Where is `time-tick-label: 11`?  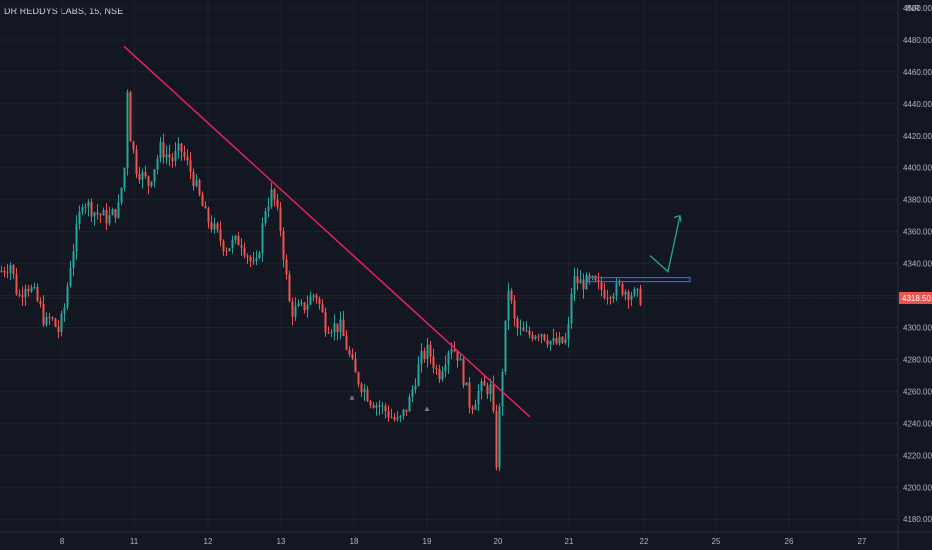
time-tick-label: 11 is located at coordinates (134, 541).